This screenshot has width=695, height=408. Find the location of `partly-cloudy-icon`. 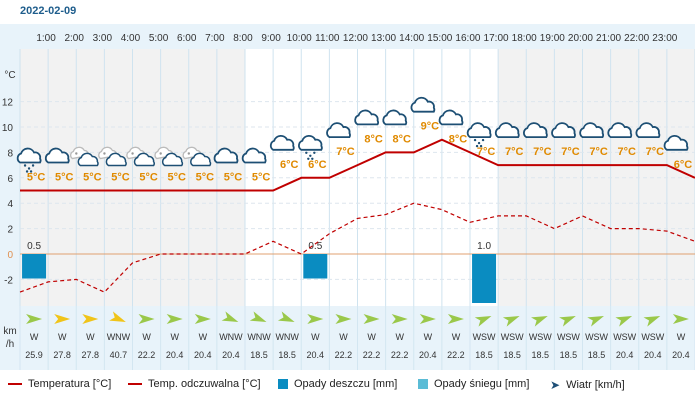

partly-cloudy-icon is located at coordinates (197, 156).